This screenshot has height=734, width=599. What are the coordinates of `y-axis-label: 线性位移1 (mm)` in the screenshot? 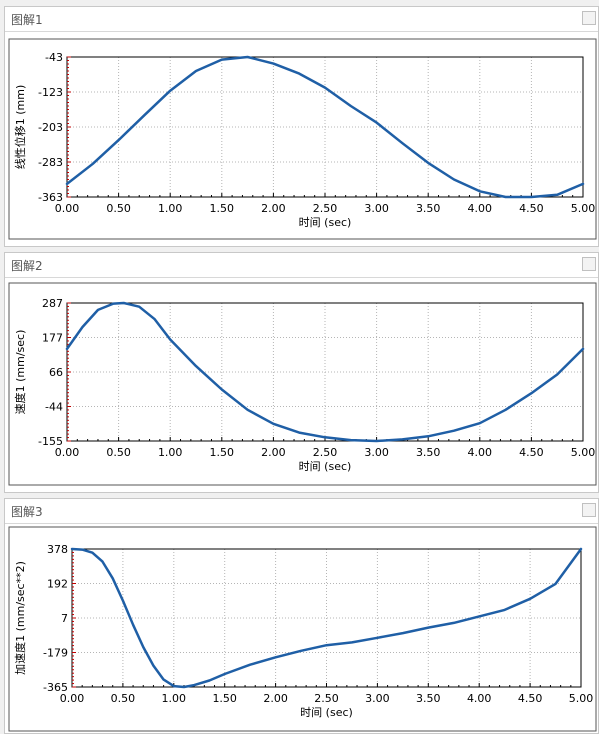 It's located at (20, 127).